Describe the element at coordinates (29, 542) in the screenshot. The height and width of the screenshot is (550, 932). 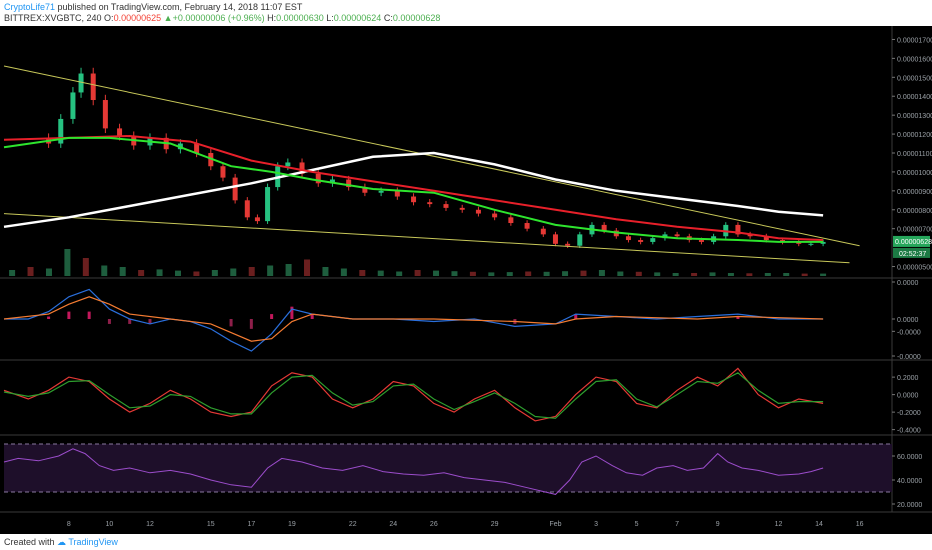
I see `created-label: Created with` at that location.